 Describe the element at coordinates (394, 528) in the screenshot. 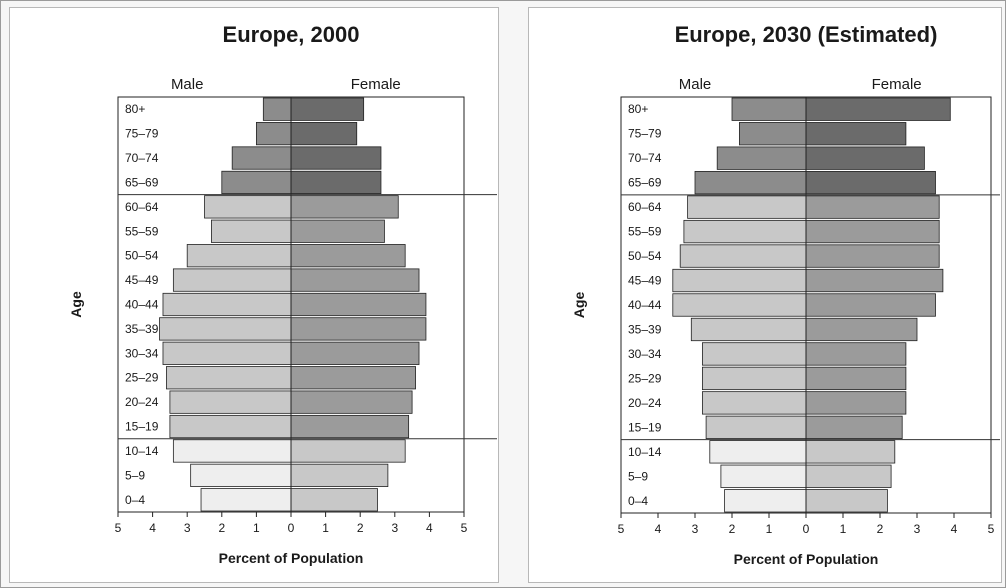

I see `x-tick-label-8: 3` at that location.